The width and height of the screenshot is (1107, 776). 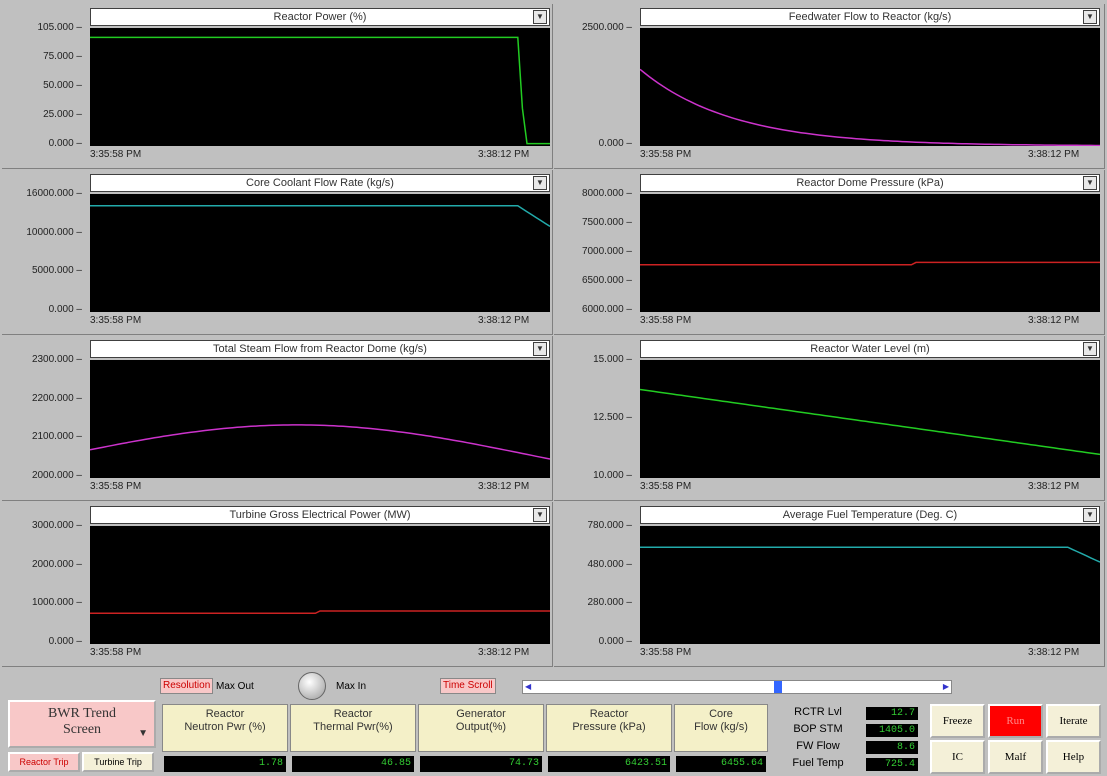 What do you see at coordinates (721, 764) in the screenshot?
I see `readout-value: 6455.64` at bounding box center [721, 764].